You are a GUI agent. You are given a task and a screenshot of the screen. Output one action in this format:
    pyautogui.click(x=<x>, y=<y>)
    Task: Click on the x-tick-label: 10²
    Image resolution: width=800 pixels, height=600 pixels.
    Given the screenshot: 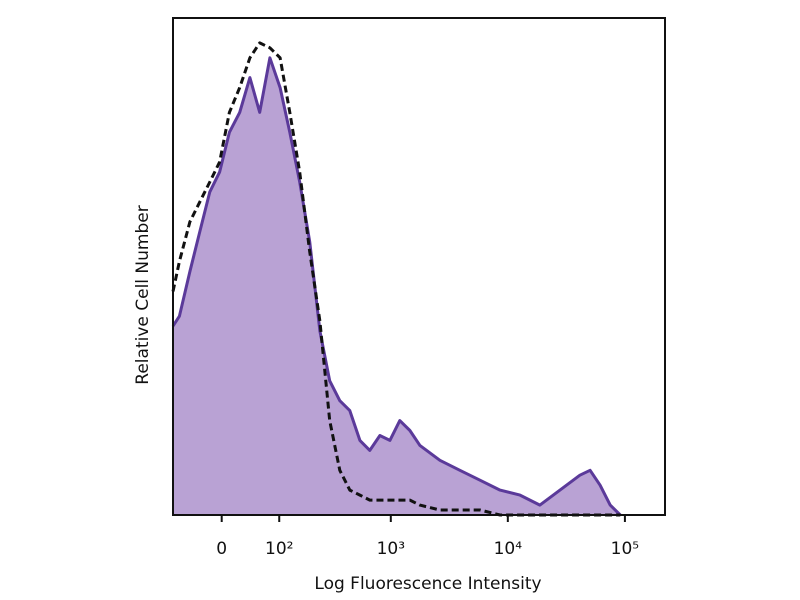 What is the action you would take?
    pyautogui.click(x=279, y=549)
    